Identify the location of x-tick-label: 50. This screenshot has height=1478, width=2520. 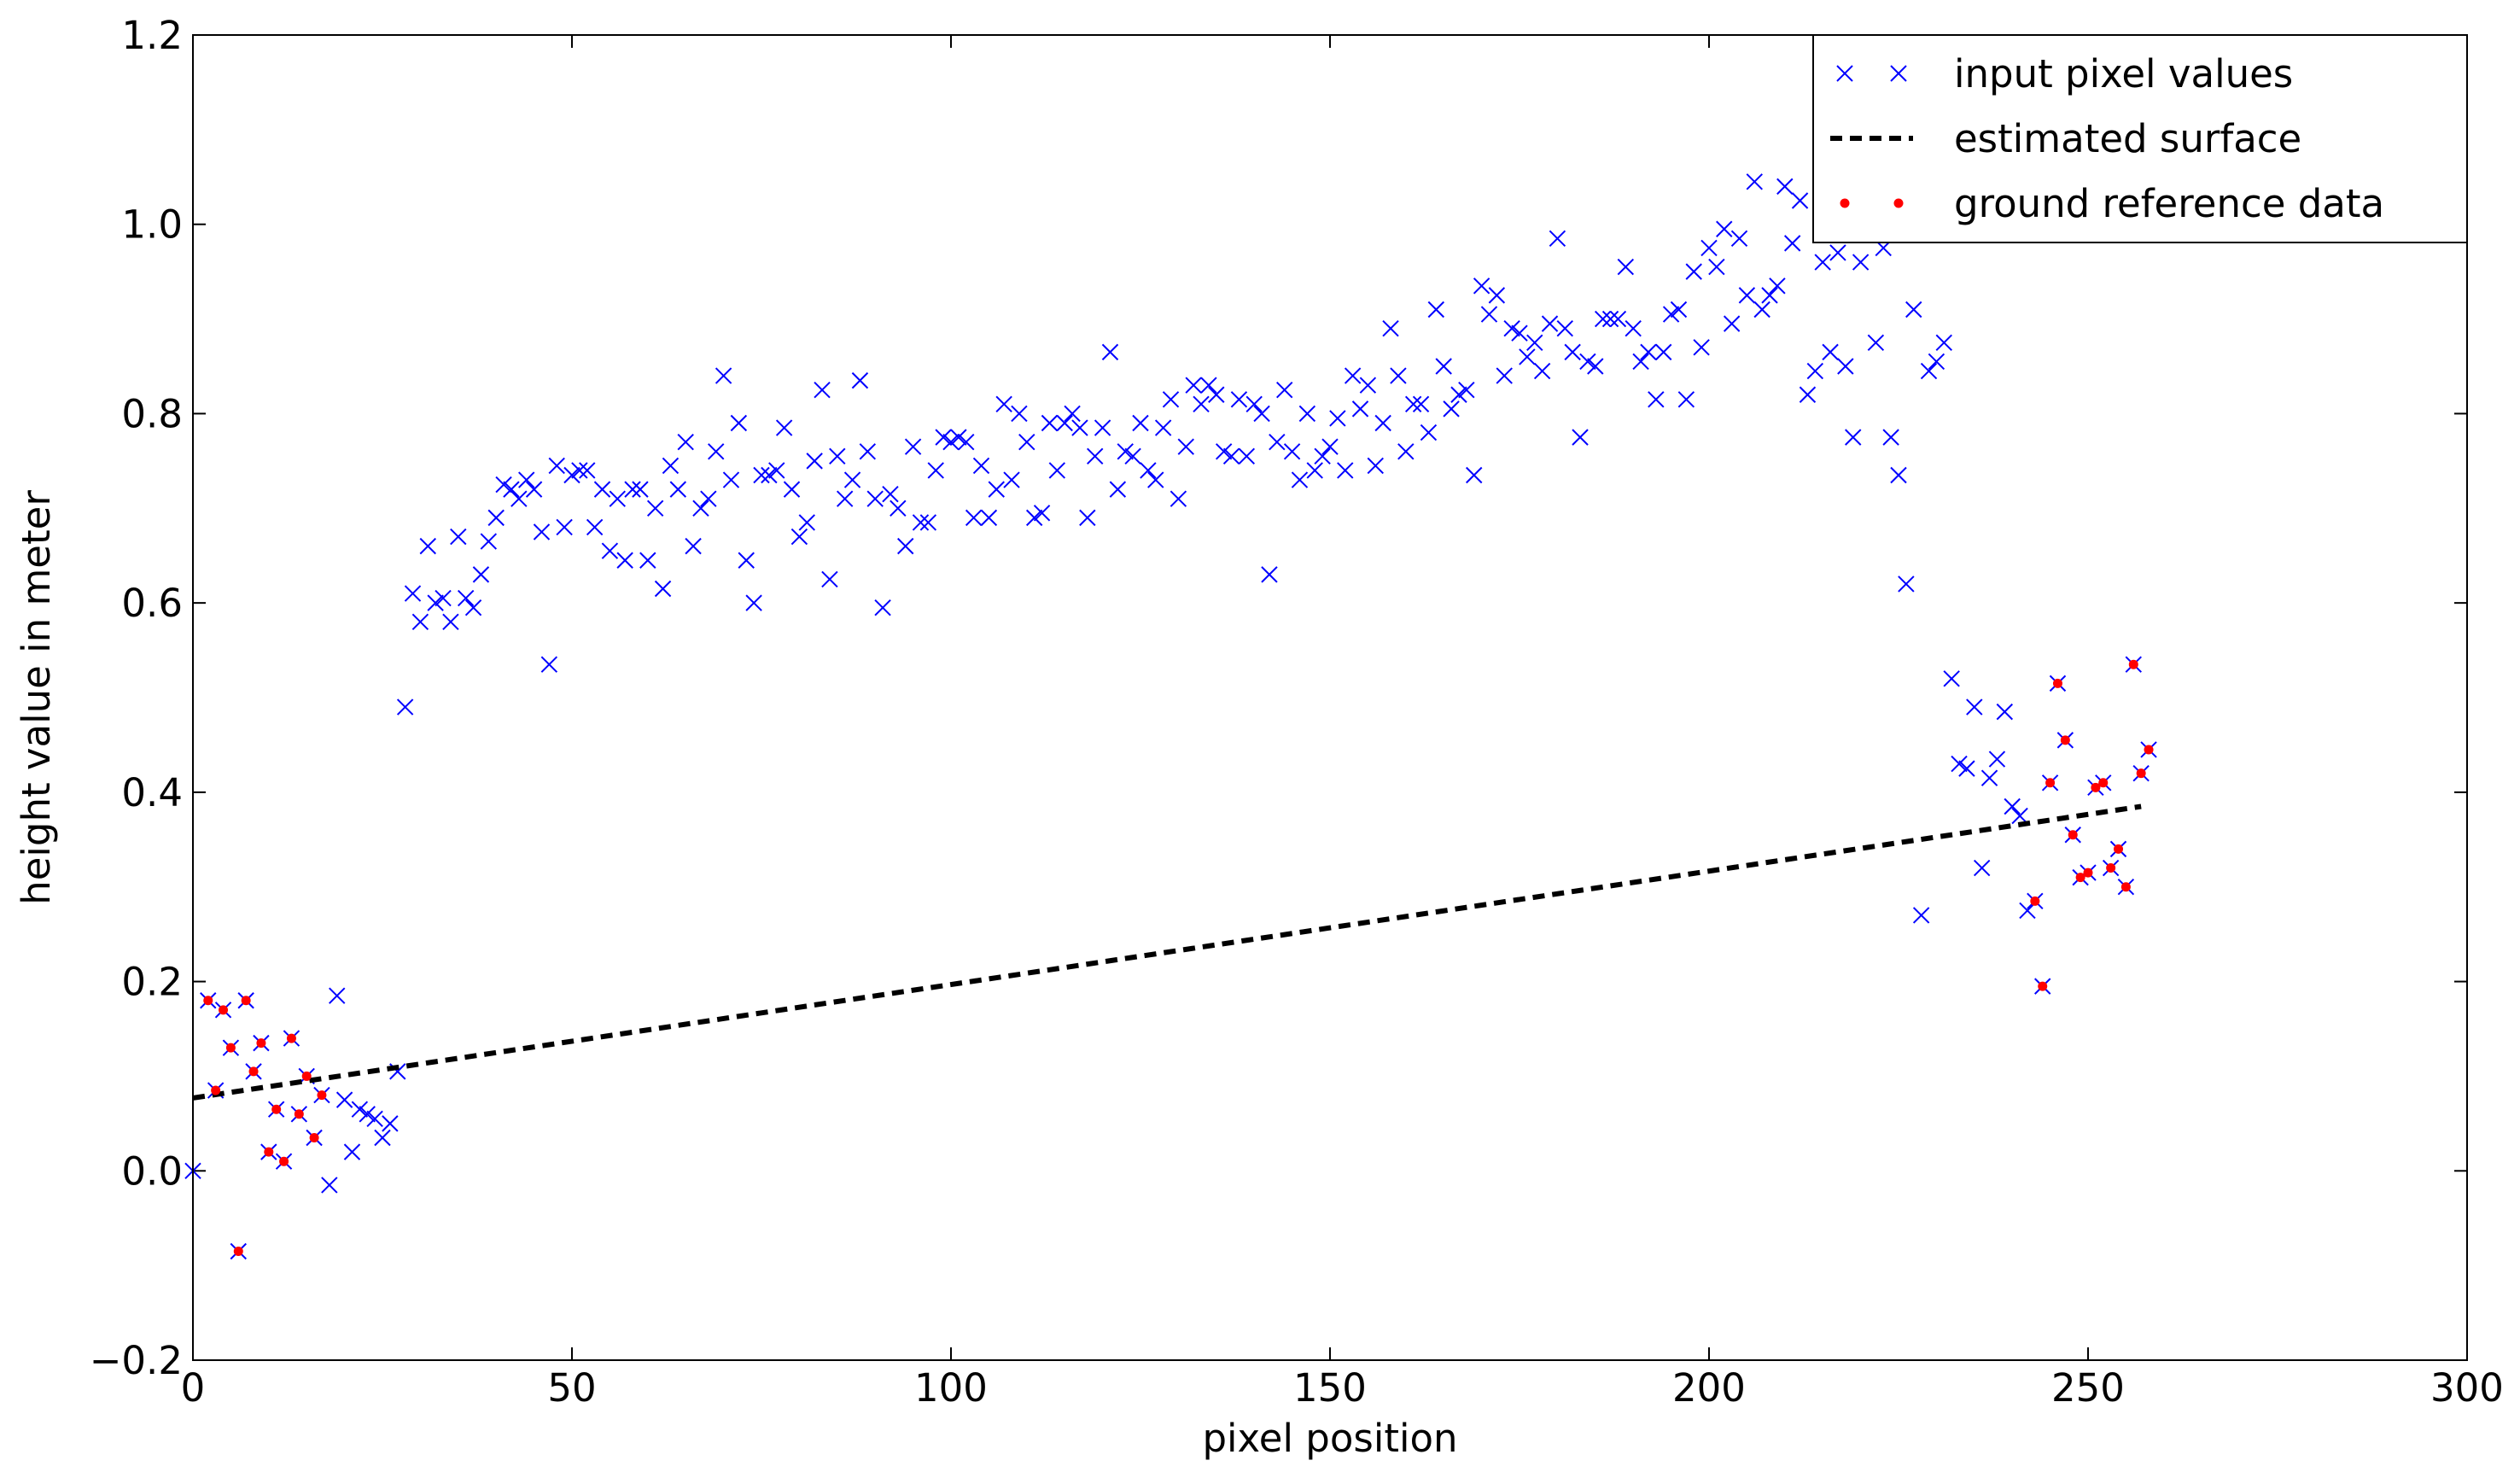
(571, 1388).